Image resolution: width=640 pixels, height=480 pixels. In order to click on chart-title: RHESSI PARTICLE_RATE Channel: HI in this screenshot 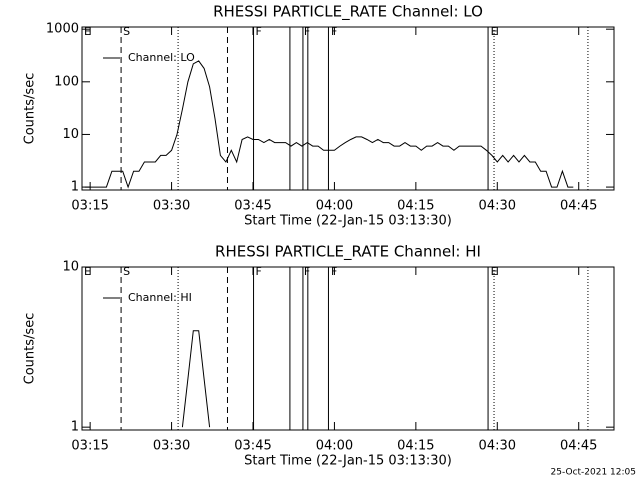, I will do `click(348, 252)`.